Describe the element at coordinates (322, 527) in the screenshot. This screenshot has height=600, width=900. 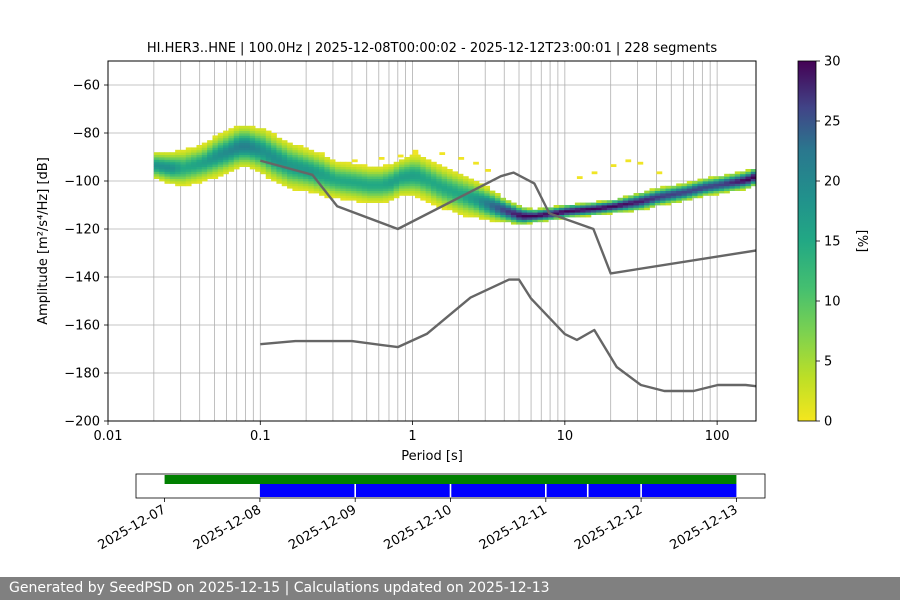
I see `date-tick-label: 2025-12-09` at that location.